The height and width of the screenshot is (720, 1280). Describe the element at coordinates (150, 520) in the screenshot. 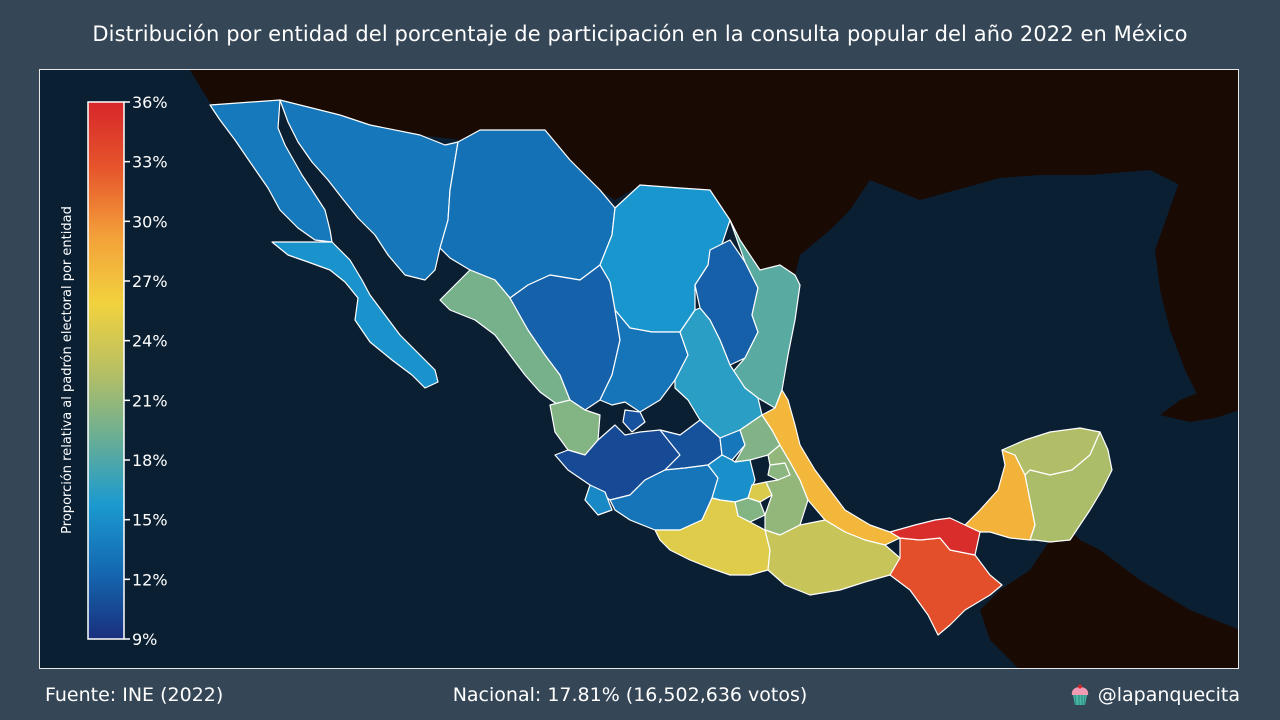

I see `colorbar-tick-label: 15%` at that location.